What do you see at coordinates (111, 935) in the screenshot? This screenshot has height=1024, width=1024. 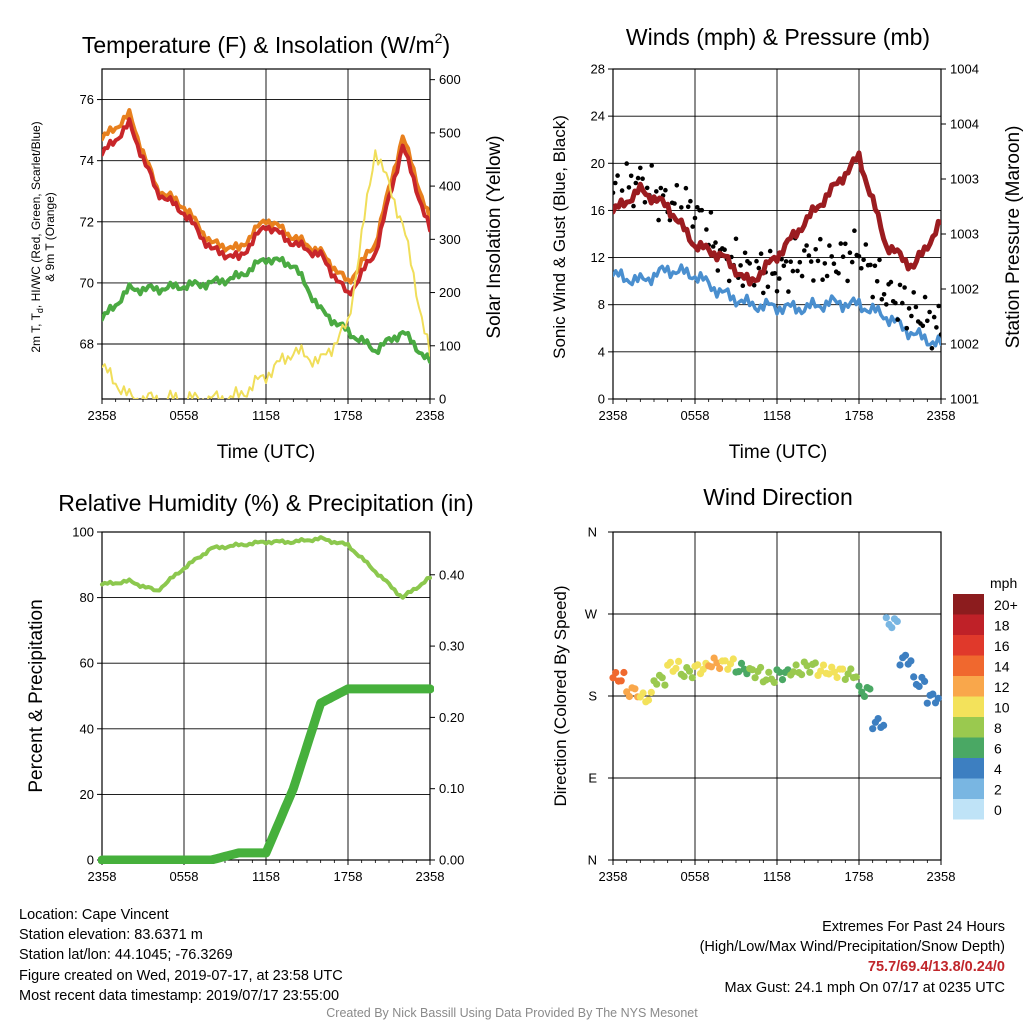 I see `elevation-text: Station elevation: 83.6371 m` at bounding box center [111, 935].